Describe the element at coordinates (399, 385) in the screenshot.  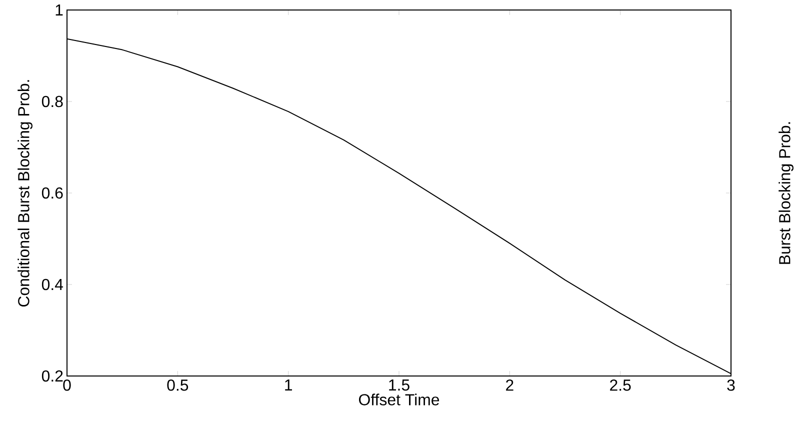
I see `x-tick-label: 1.5` at that location.